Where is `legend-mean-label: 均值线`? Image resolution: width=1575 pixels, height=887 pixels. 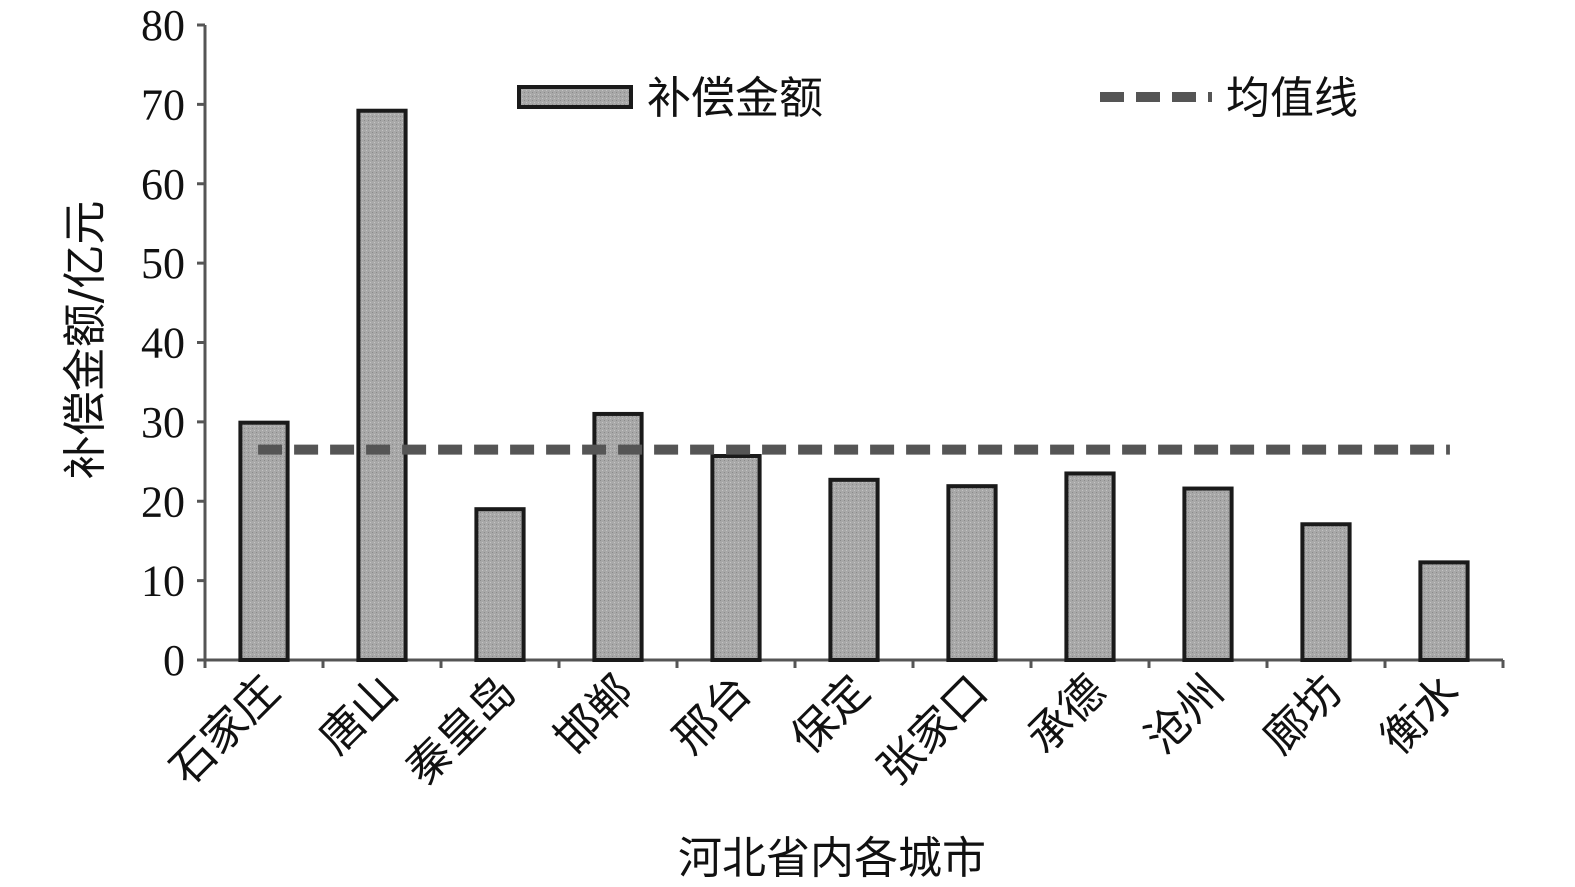
legend-mean-label: 均值线 is located at coordinates (1292, 98).